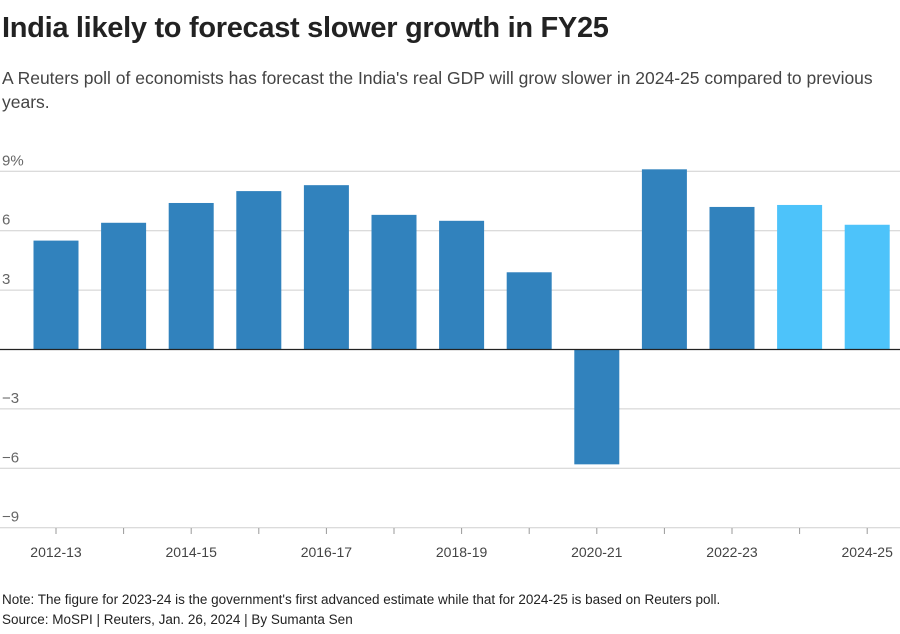  I want to click on x-tick-label: 2012-13, so click(56, 552).